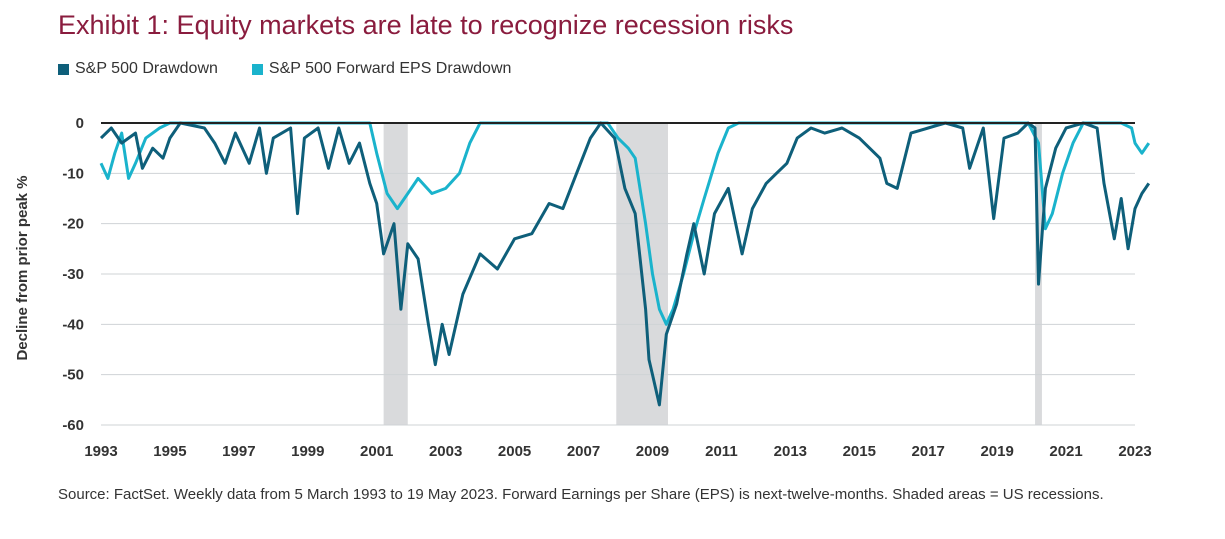 This screenshot has width=1225, height=539. Describe the element at coordinates (100, 451) in the screenshot. I see `x-tick-label: 1993` at that location.